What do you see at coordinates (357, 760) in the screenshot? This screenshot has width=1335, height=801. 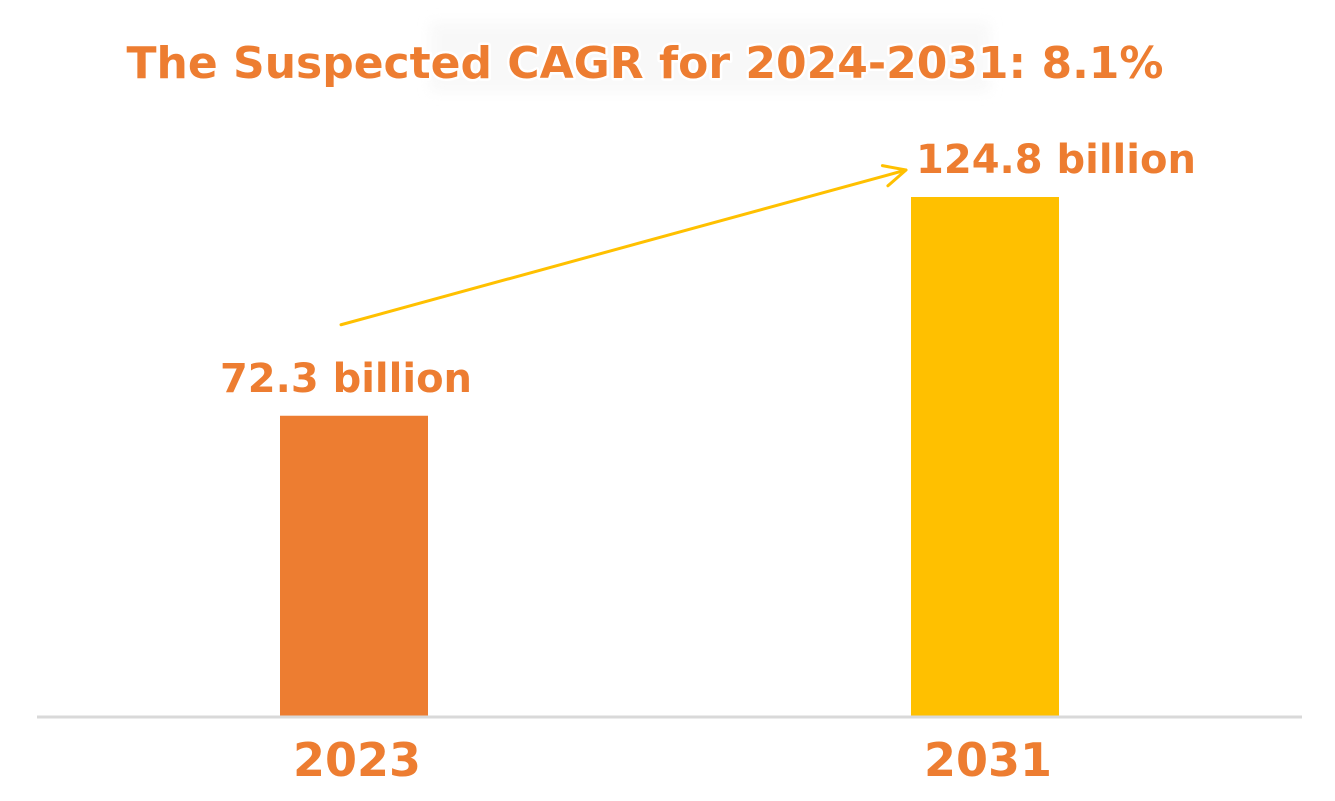 I see `x-tick-label-2023: 2023` at bounding box center [357, 760].